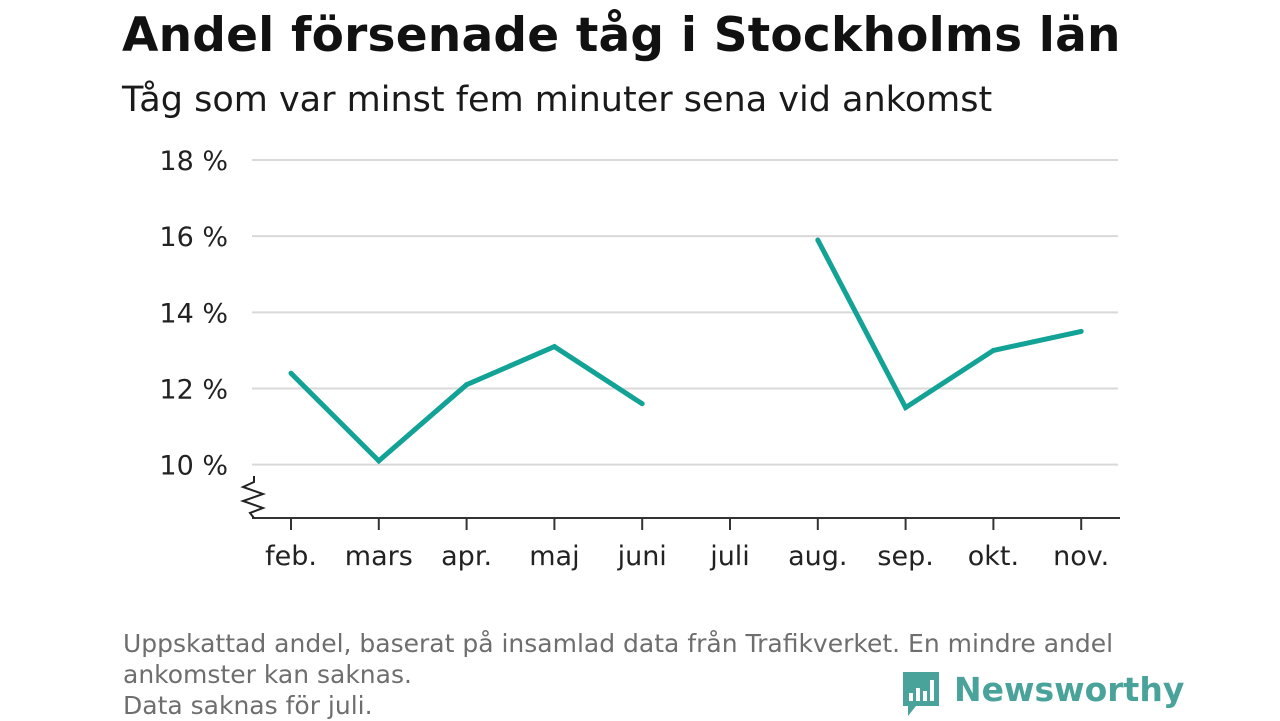  I want to click on x-tick-label: feb., so click(291, 556).